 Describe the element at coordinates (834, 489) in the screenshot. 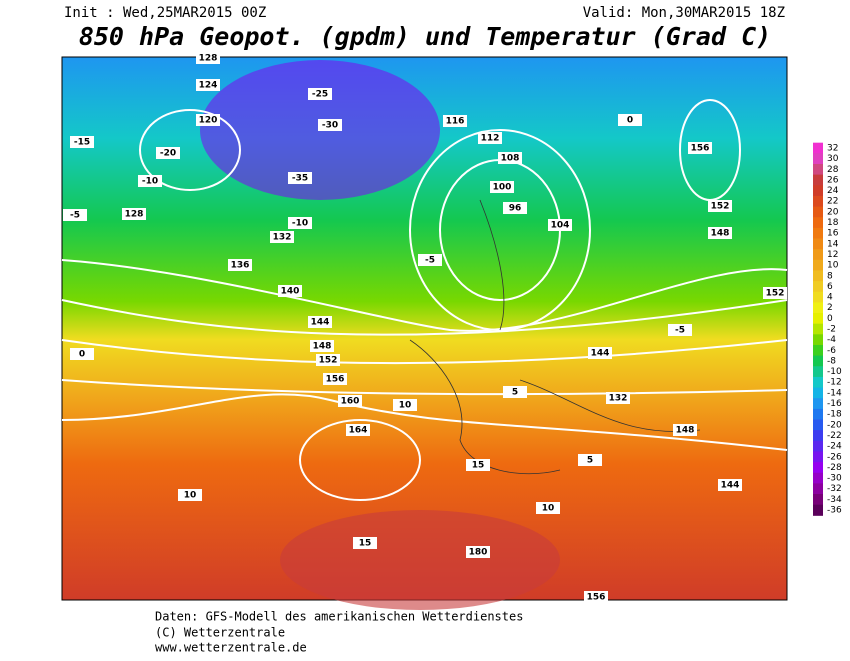

I see `colorbar-label: -32` at that location.